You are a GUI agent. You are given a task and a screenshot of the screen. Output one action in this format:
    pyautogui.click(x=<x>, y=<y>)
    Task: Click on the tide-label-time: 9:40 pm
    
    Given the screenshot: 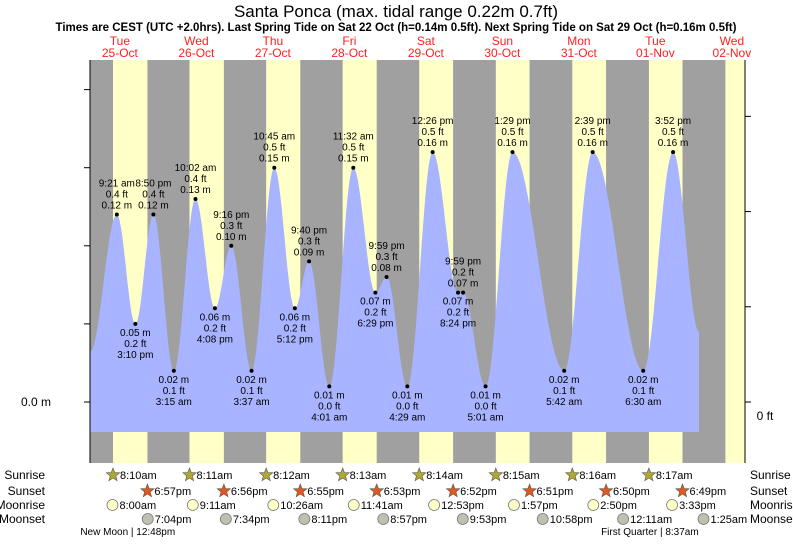 What is the action you would take?
    pyautogui.click(x=309, y=230)
    